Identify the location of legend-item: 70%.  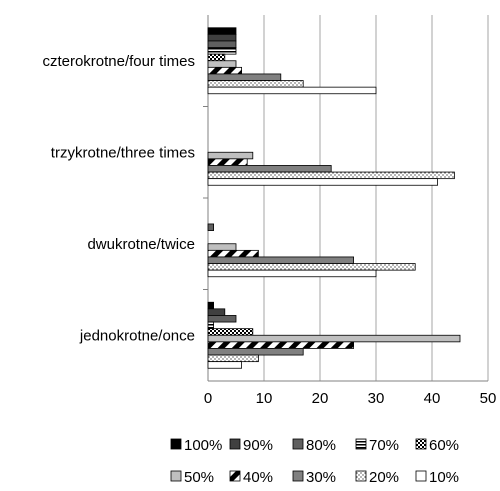
(377, 445).